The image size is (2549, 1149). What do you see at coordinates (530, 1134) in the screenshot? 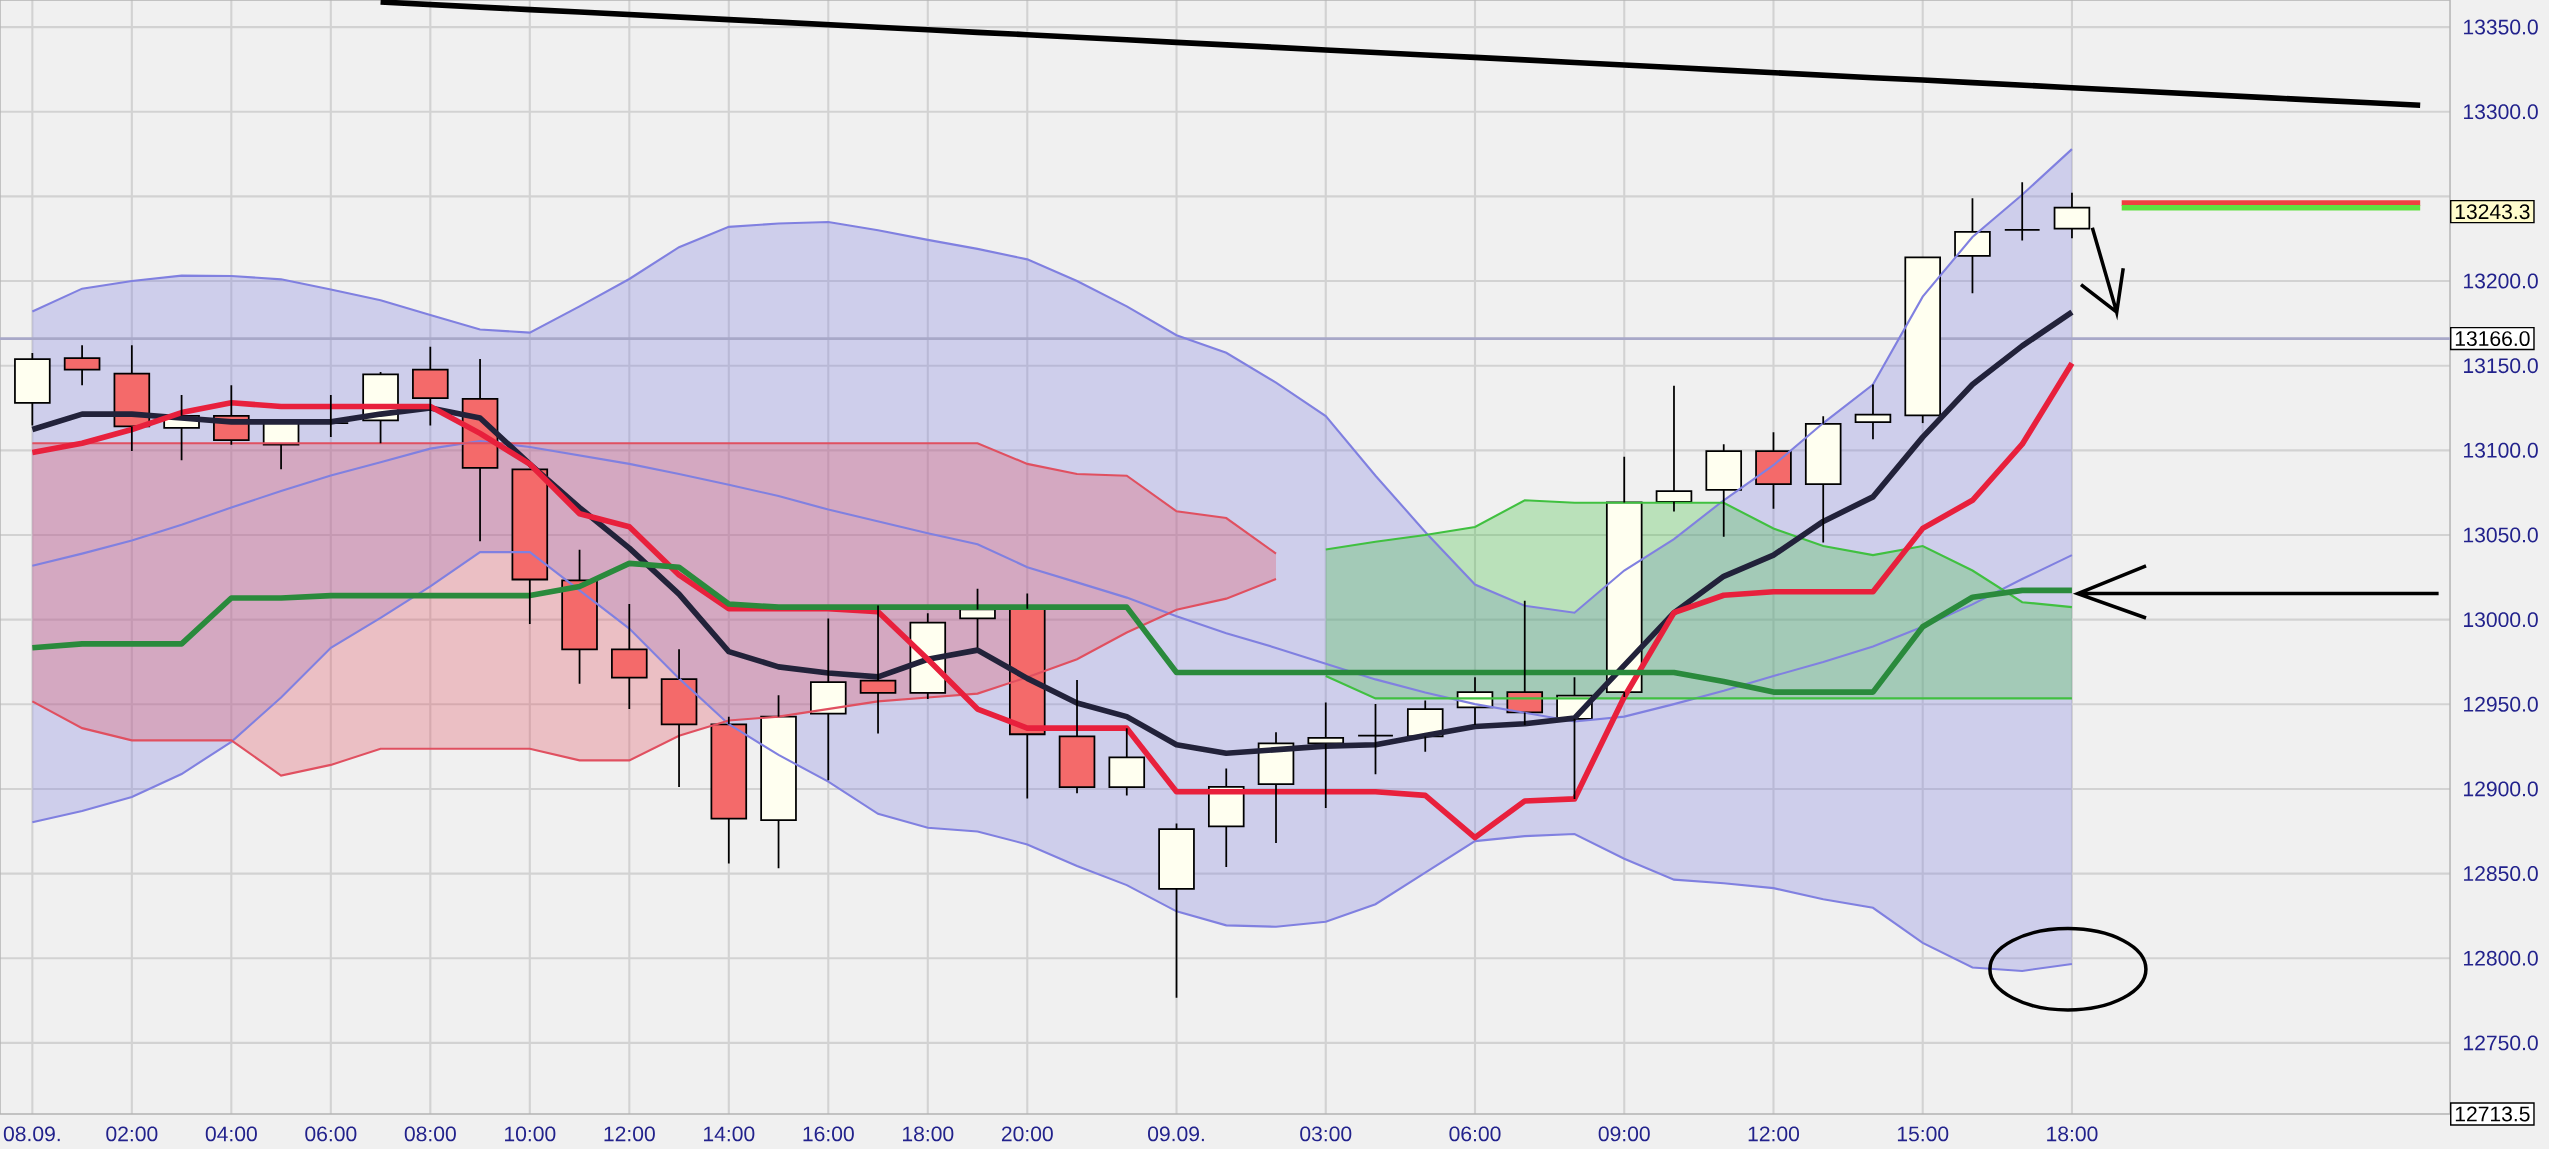
I see `x-tick-label: 10:00` at bounding box center [530, 1134].